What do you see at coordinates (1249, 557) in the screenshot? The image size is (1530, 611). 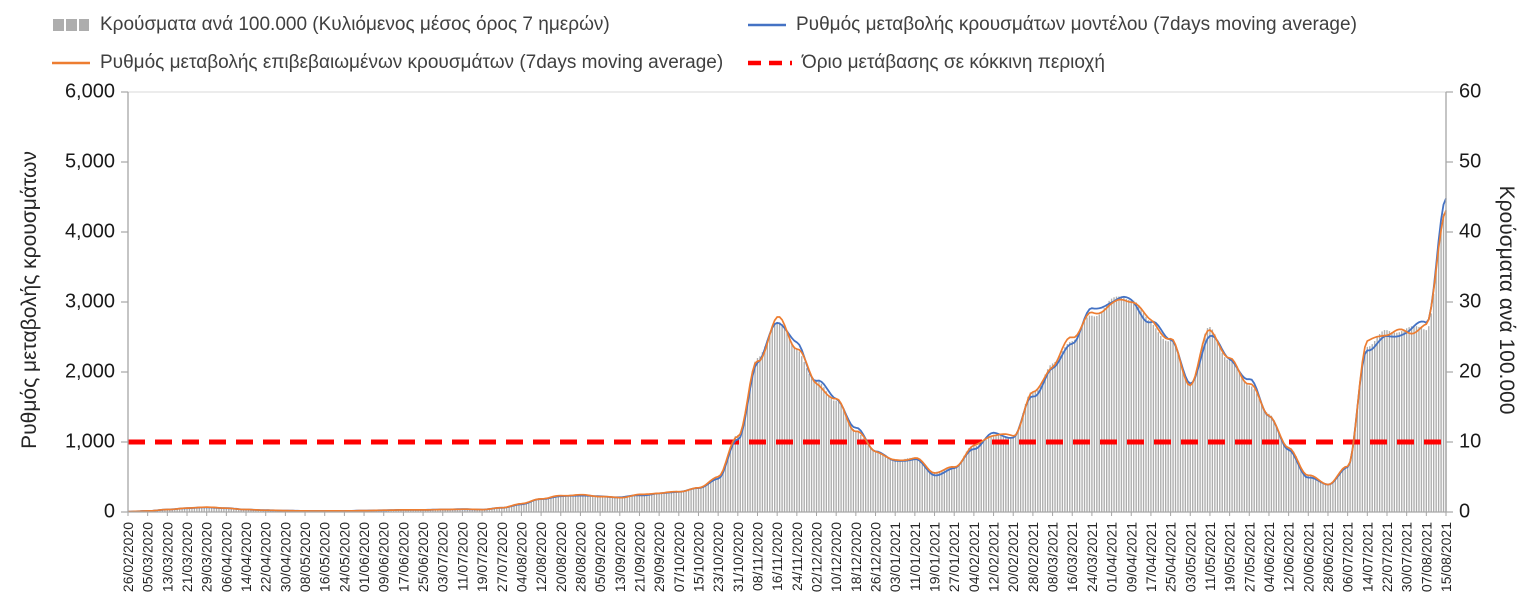 I see `x-axis-date-label: 27/05/2021` at bounding box center [1249, 557].